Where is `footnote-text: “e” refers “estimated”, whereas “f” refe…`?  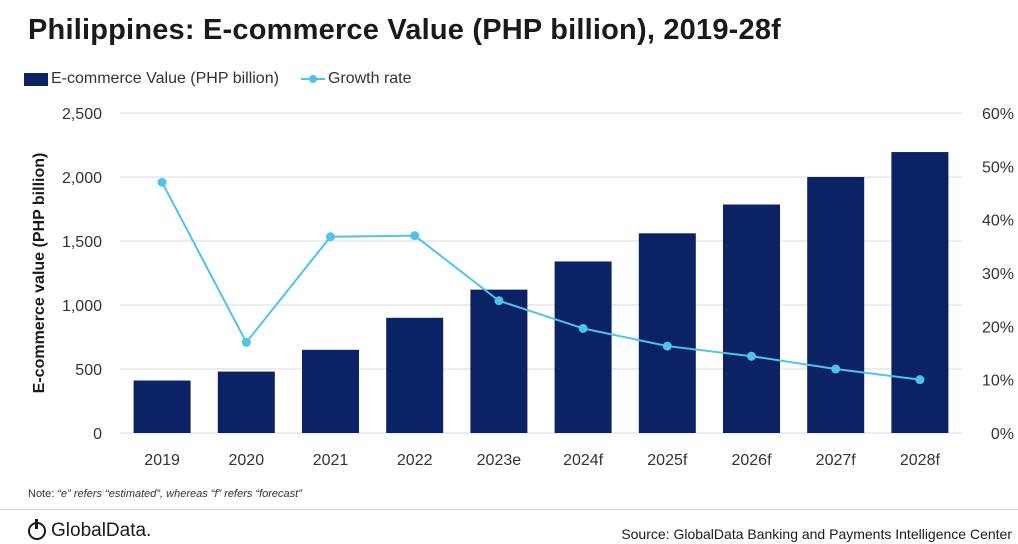 footnote-text: “e” refers “estimated”, whereas “f” refe… is located at coordinates (179, 494).